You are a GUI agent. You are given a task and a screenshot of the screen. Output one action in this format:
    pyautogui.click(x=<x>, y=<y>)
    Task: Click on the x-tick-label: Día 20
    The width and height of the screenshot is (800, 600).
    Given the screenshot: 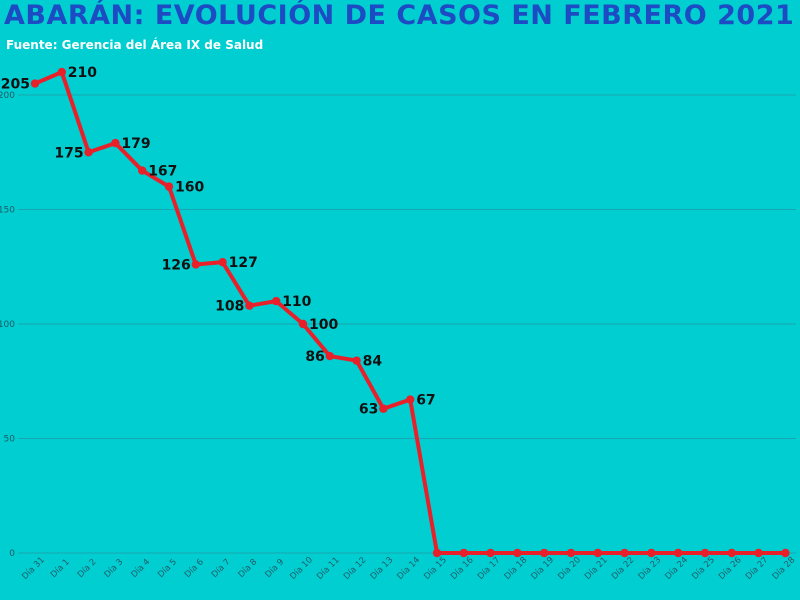 What is the action you would take?
    pyautogui.click(x=569, y=568)
    